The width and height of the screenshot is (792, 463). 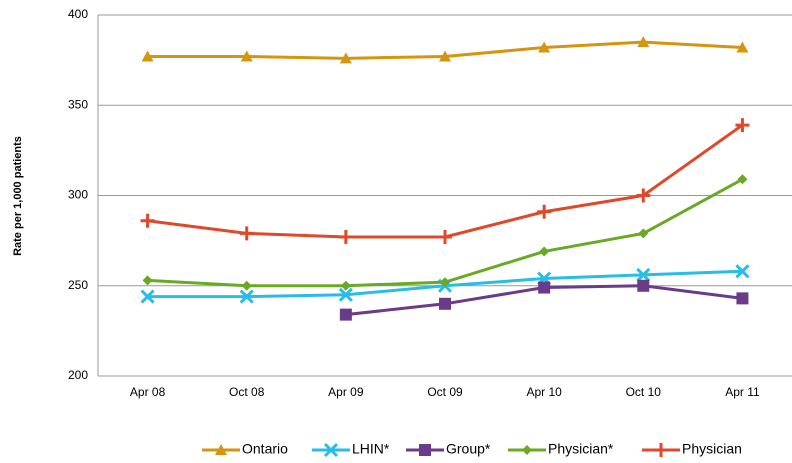 I want to click on x-tick-label: Oct 10, so click(x=644, y=392).